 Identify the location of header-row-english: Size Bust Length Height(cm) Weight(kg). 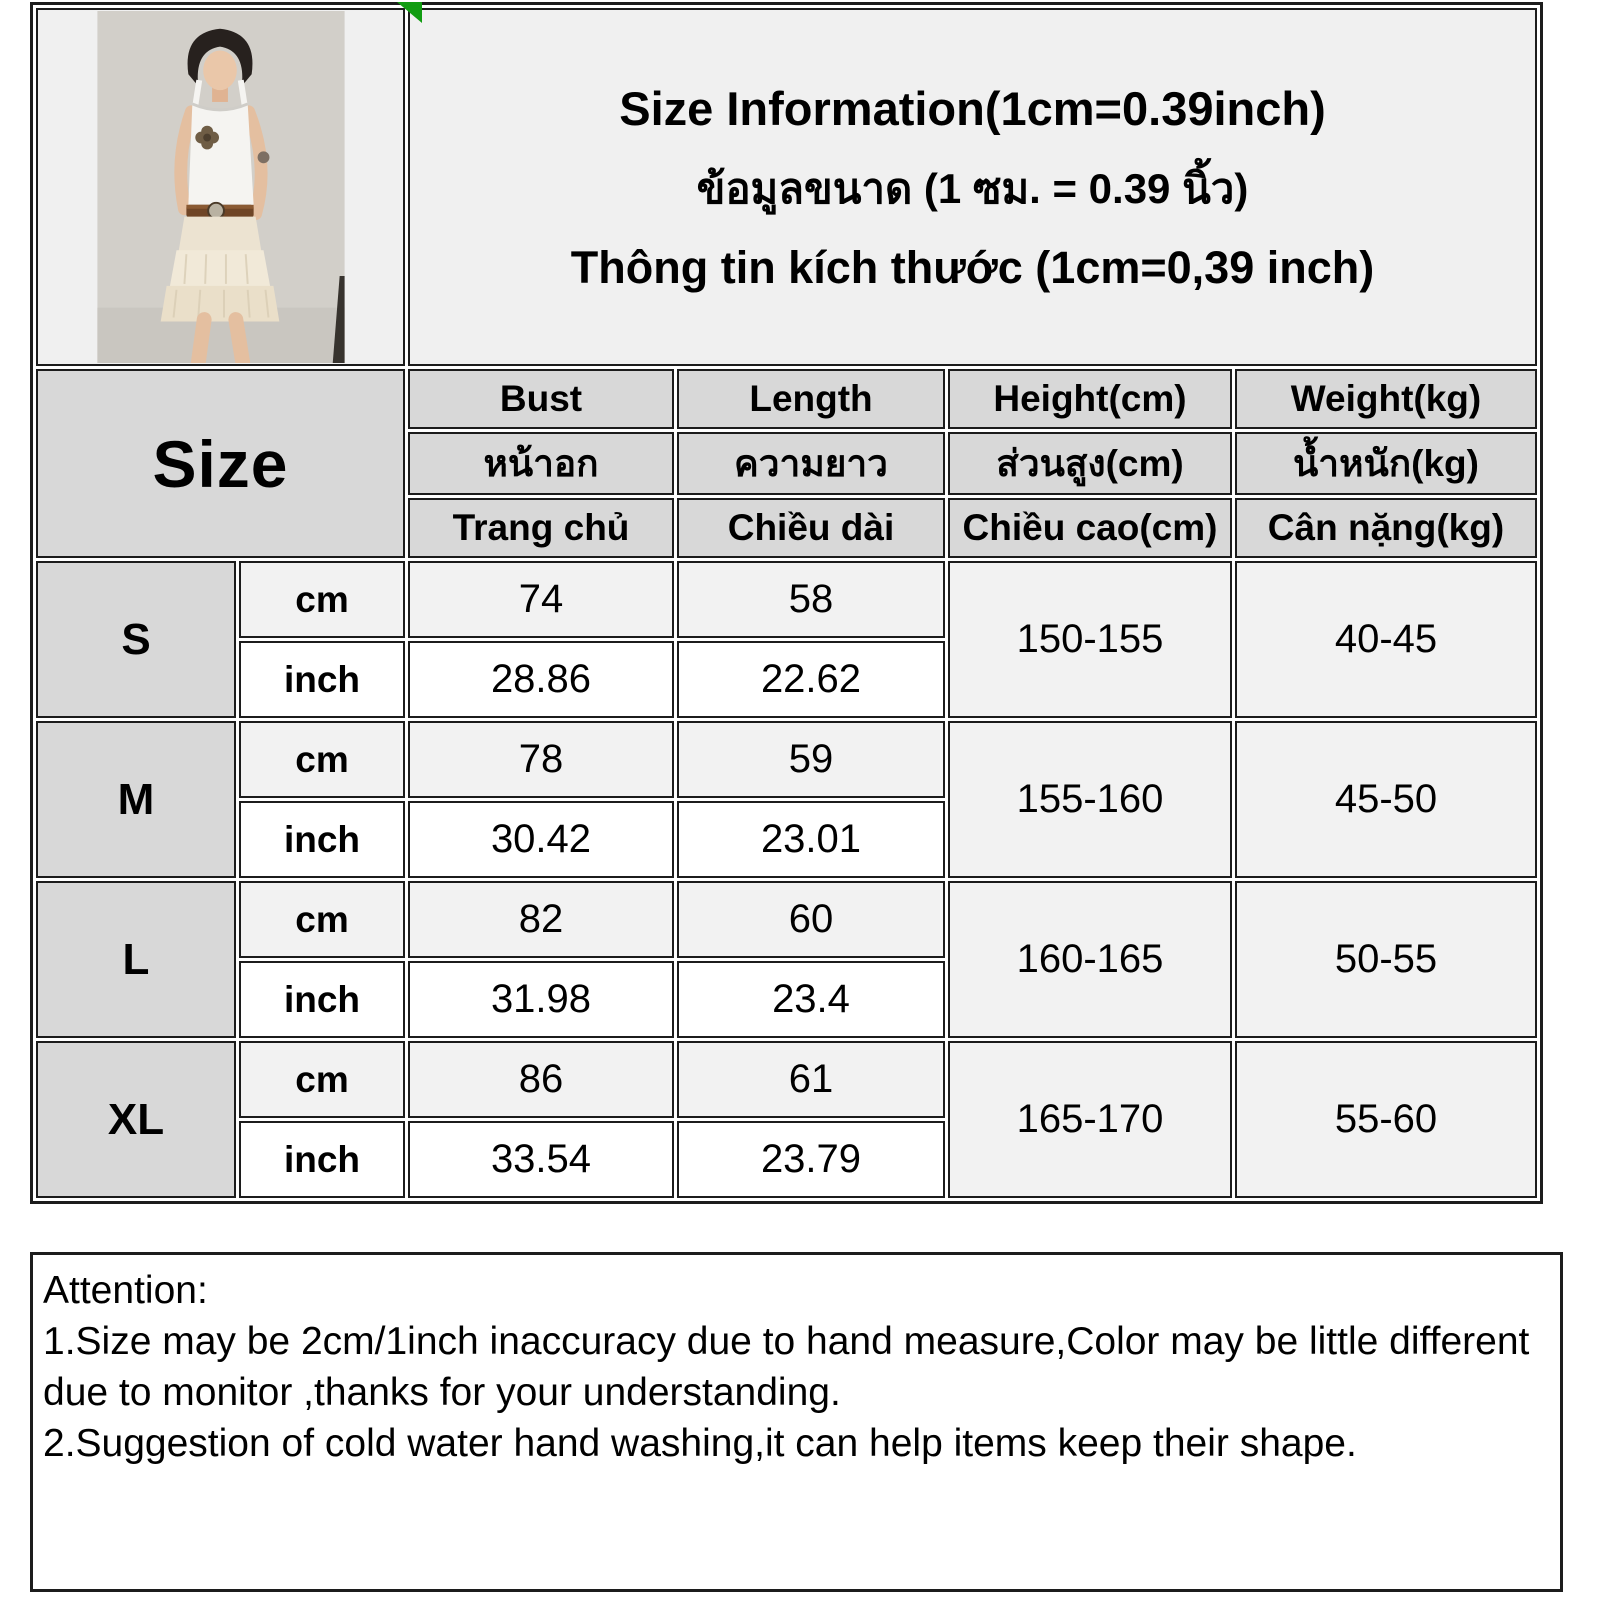
(786, 463).